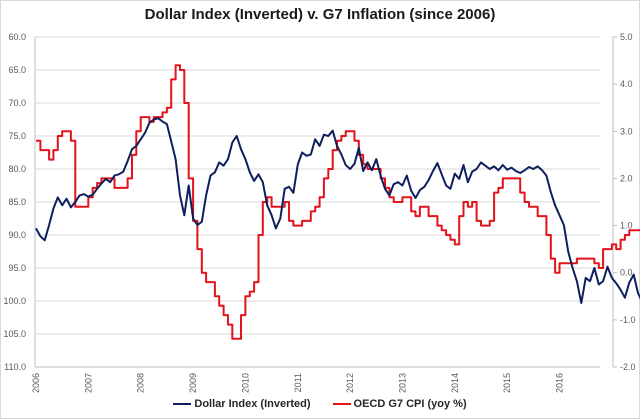  What do you see at coordinates (15, 367) in the screenshot?
I see `left-tick-label: 110.0` at bounding box center [15, 367].